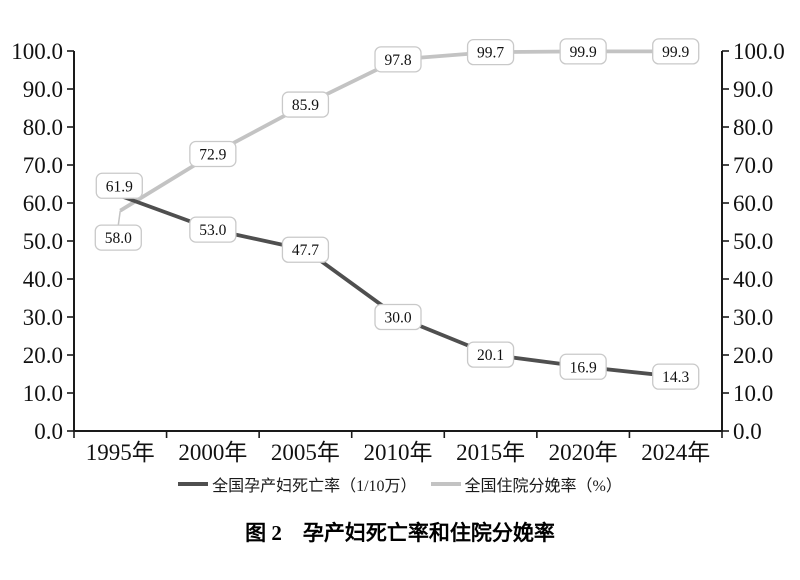  Describe the element at coordinates (543, 486) in the screenshot. I see `legend-label-hospital-delivery: 全国住院分娩率（%）` at that location.